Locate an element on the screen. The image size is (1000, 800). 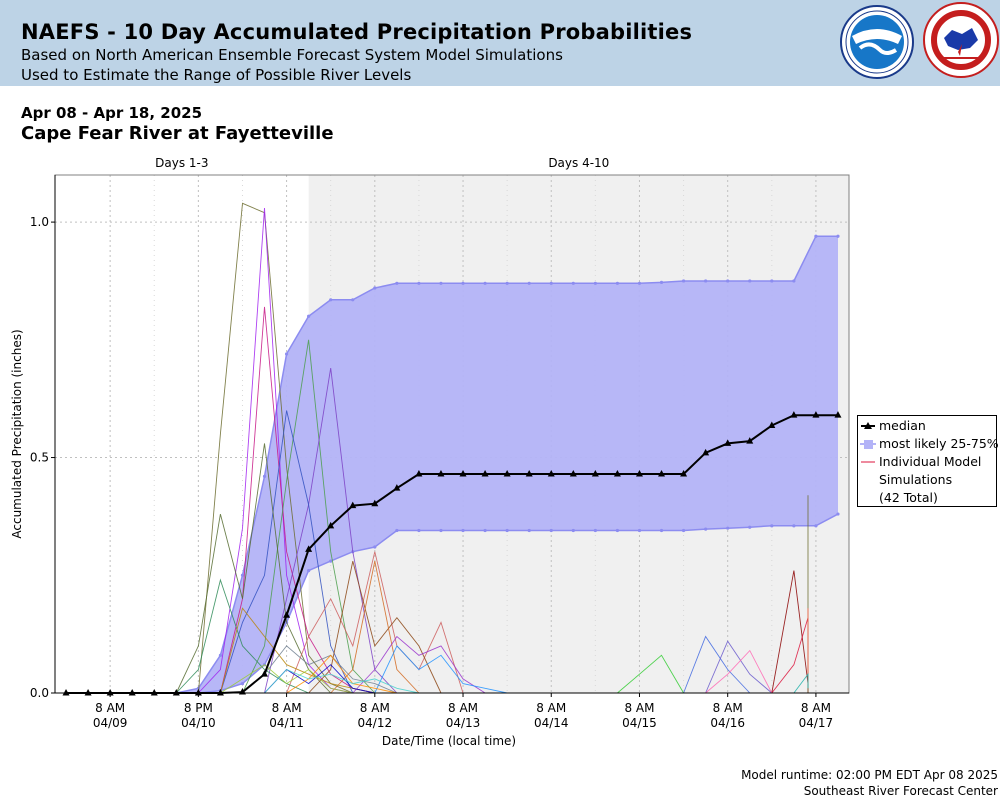
x-axis-label: Date/Time (local time) is located at coordinates (449, 741).